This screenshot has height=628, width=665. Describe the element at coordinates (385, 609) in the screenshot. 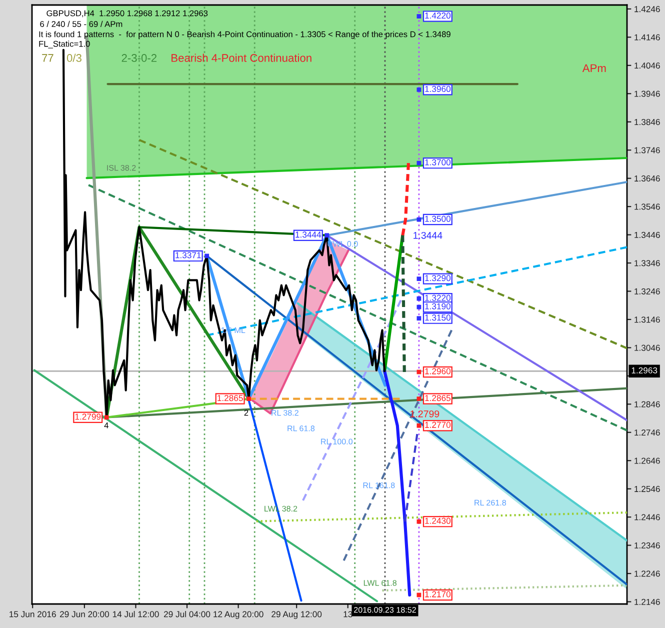

I see `ref-line-label: 2016.09.23 18:52` at that location.